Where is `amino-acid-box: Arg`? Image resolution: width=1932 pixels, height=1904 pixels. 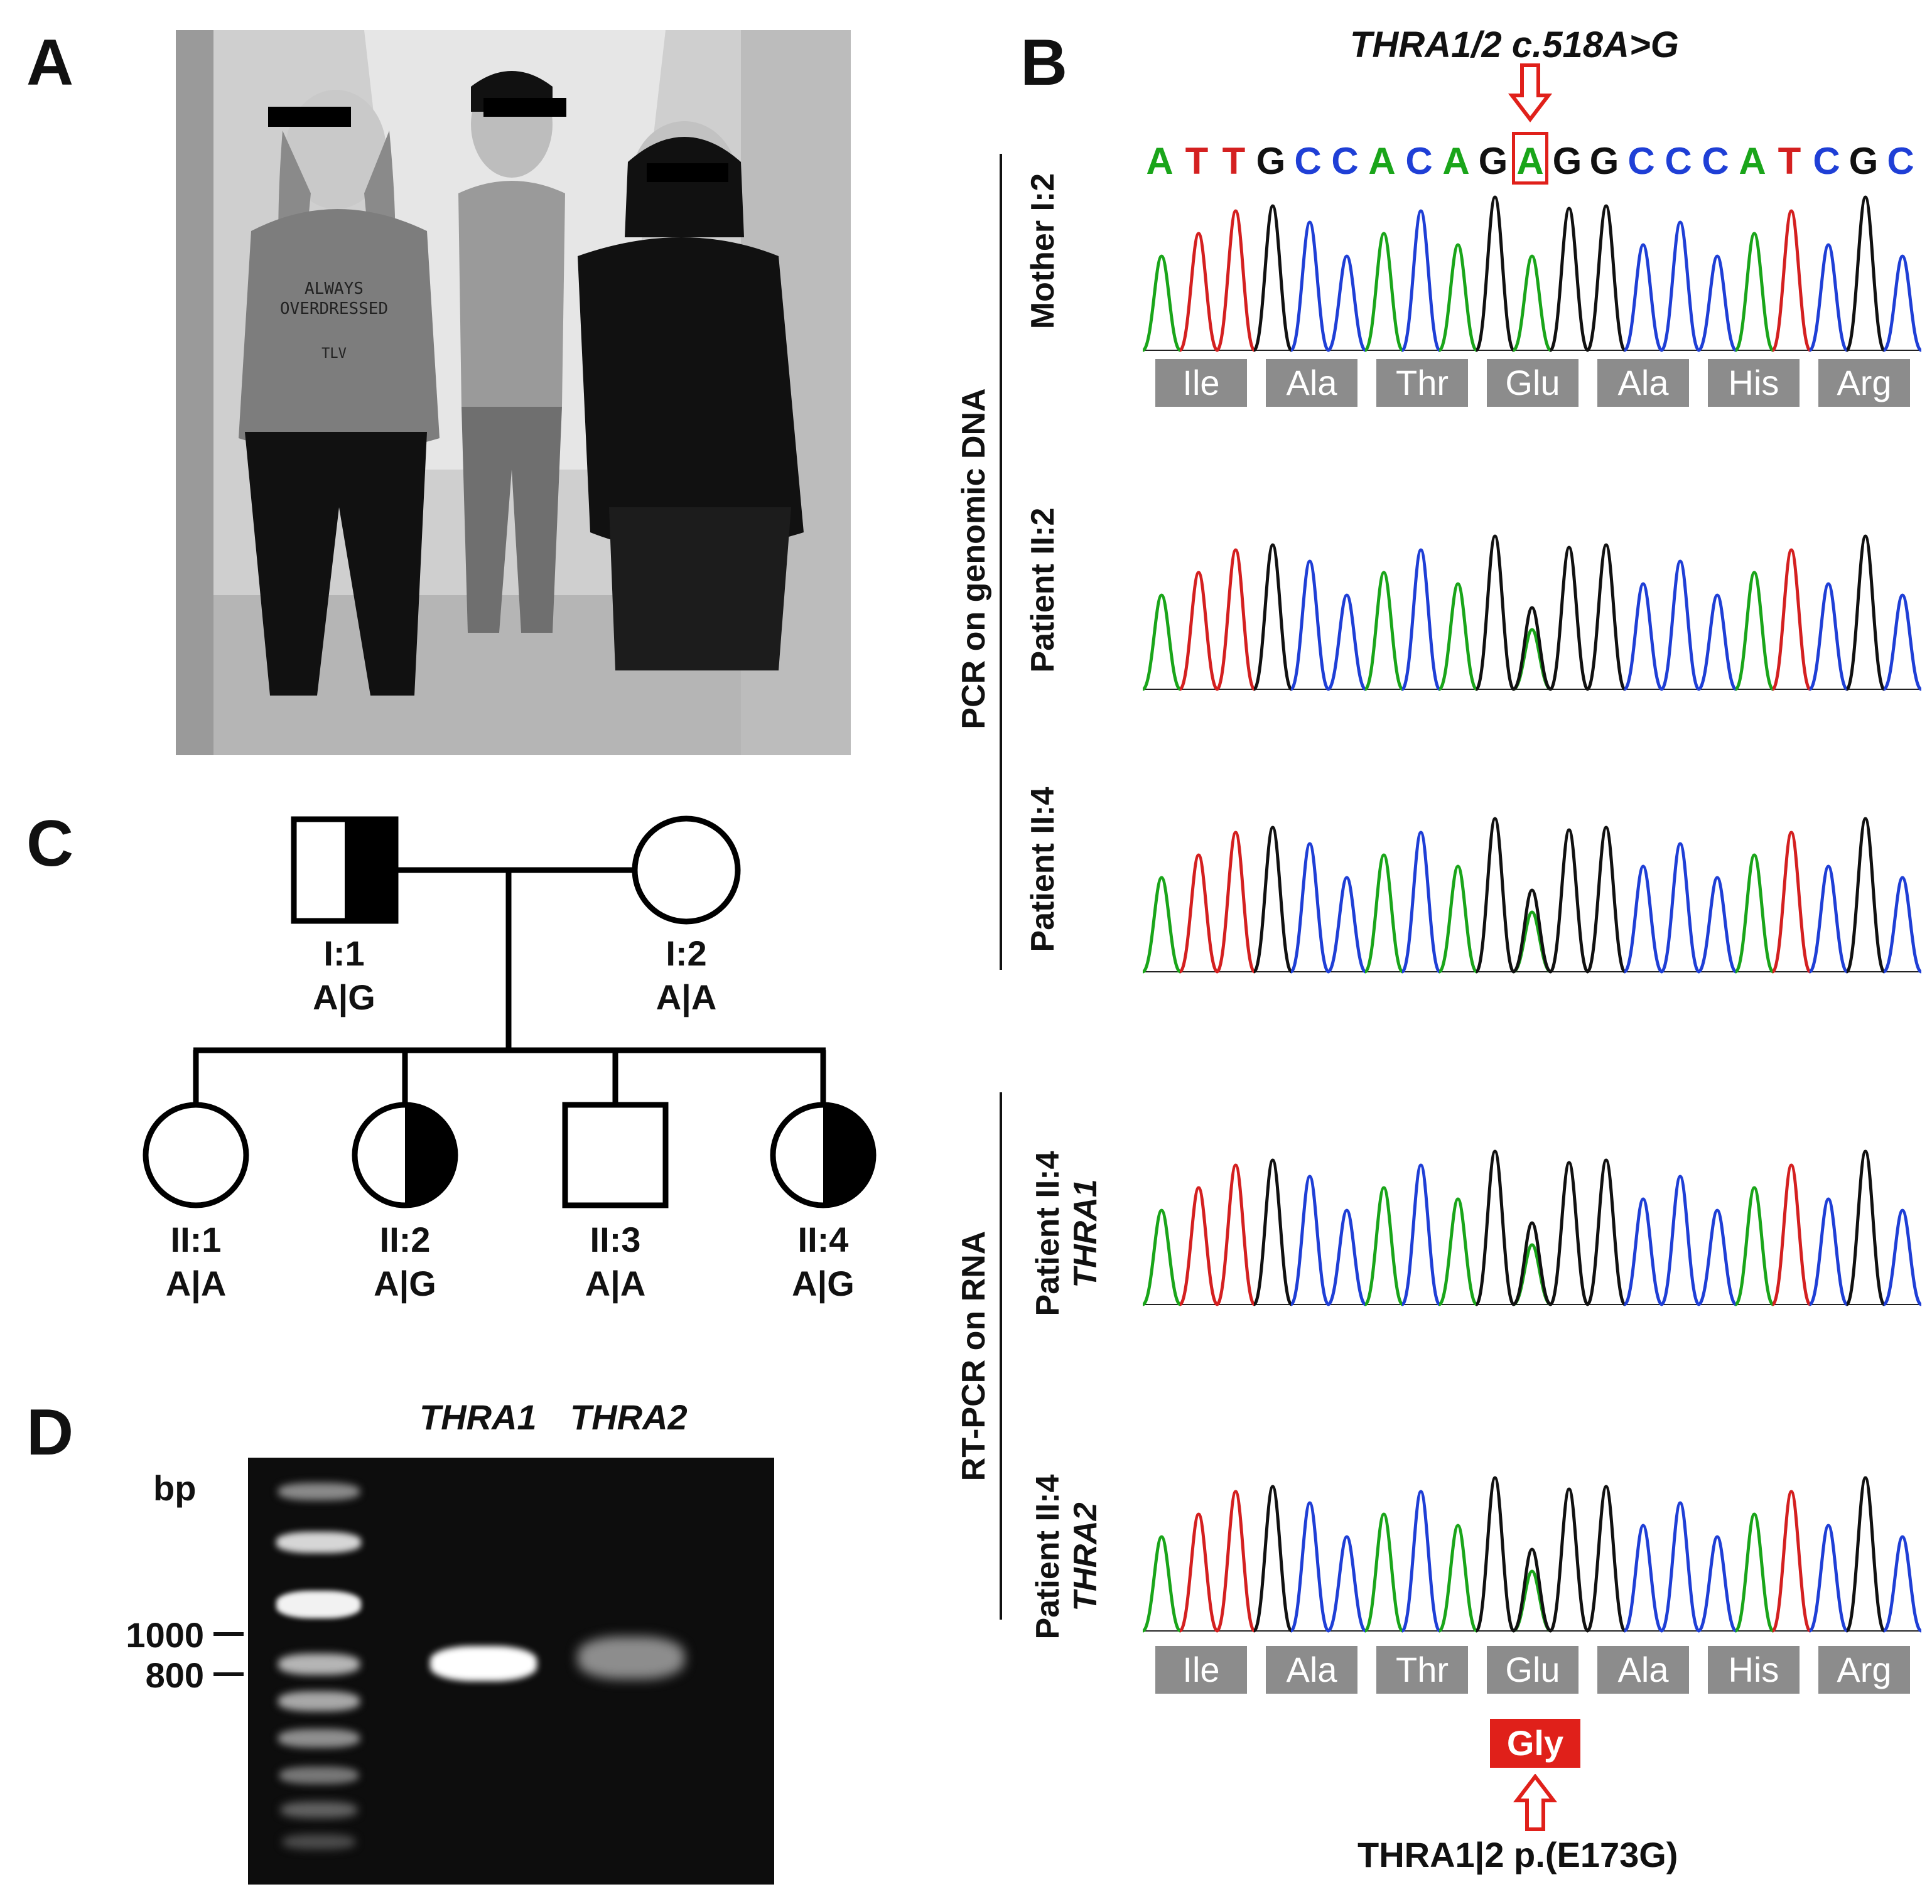 amino-acid-box: Arg is located at coordinates (1864, 383).